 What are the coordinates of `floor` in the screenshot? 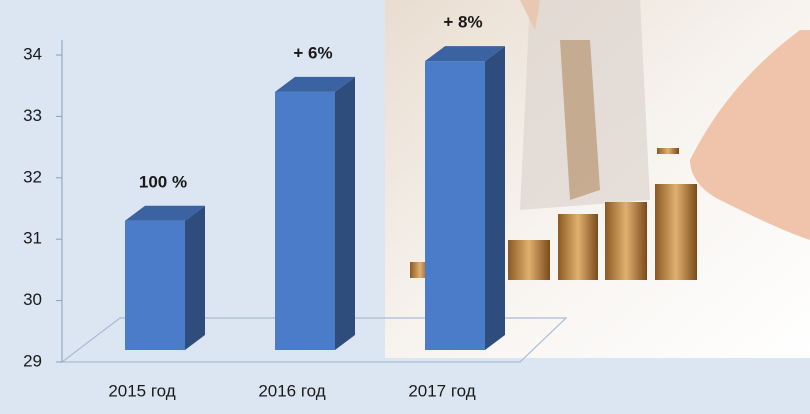 It's located at (314, 340).